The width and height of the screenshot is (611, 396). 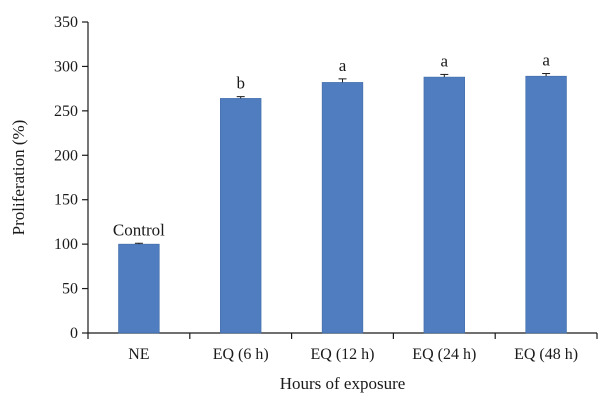 What do you see at coordinates (66, 200) in the screenshot?
I see `y-tick-label: 150` at bounding box center [66, 200].